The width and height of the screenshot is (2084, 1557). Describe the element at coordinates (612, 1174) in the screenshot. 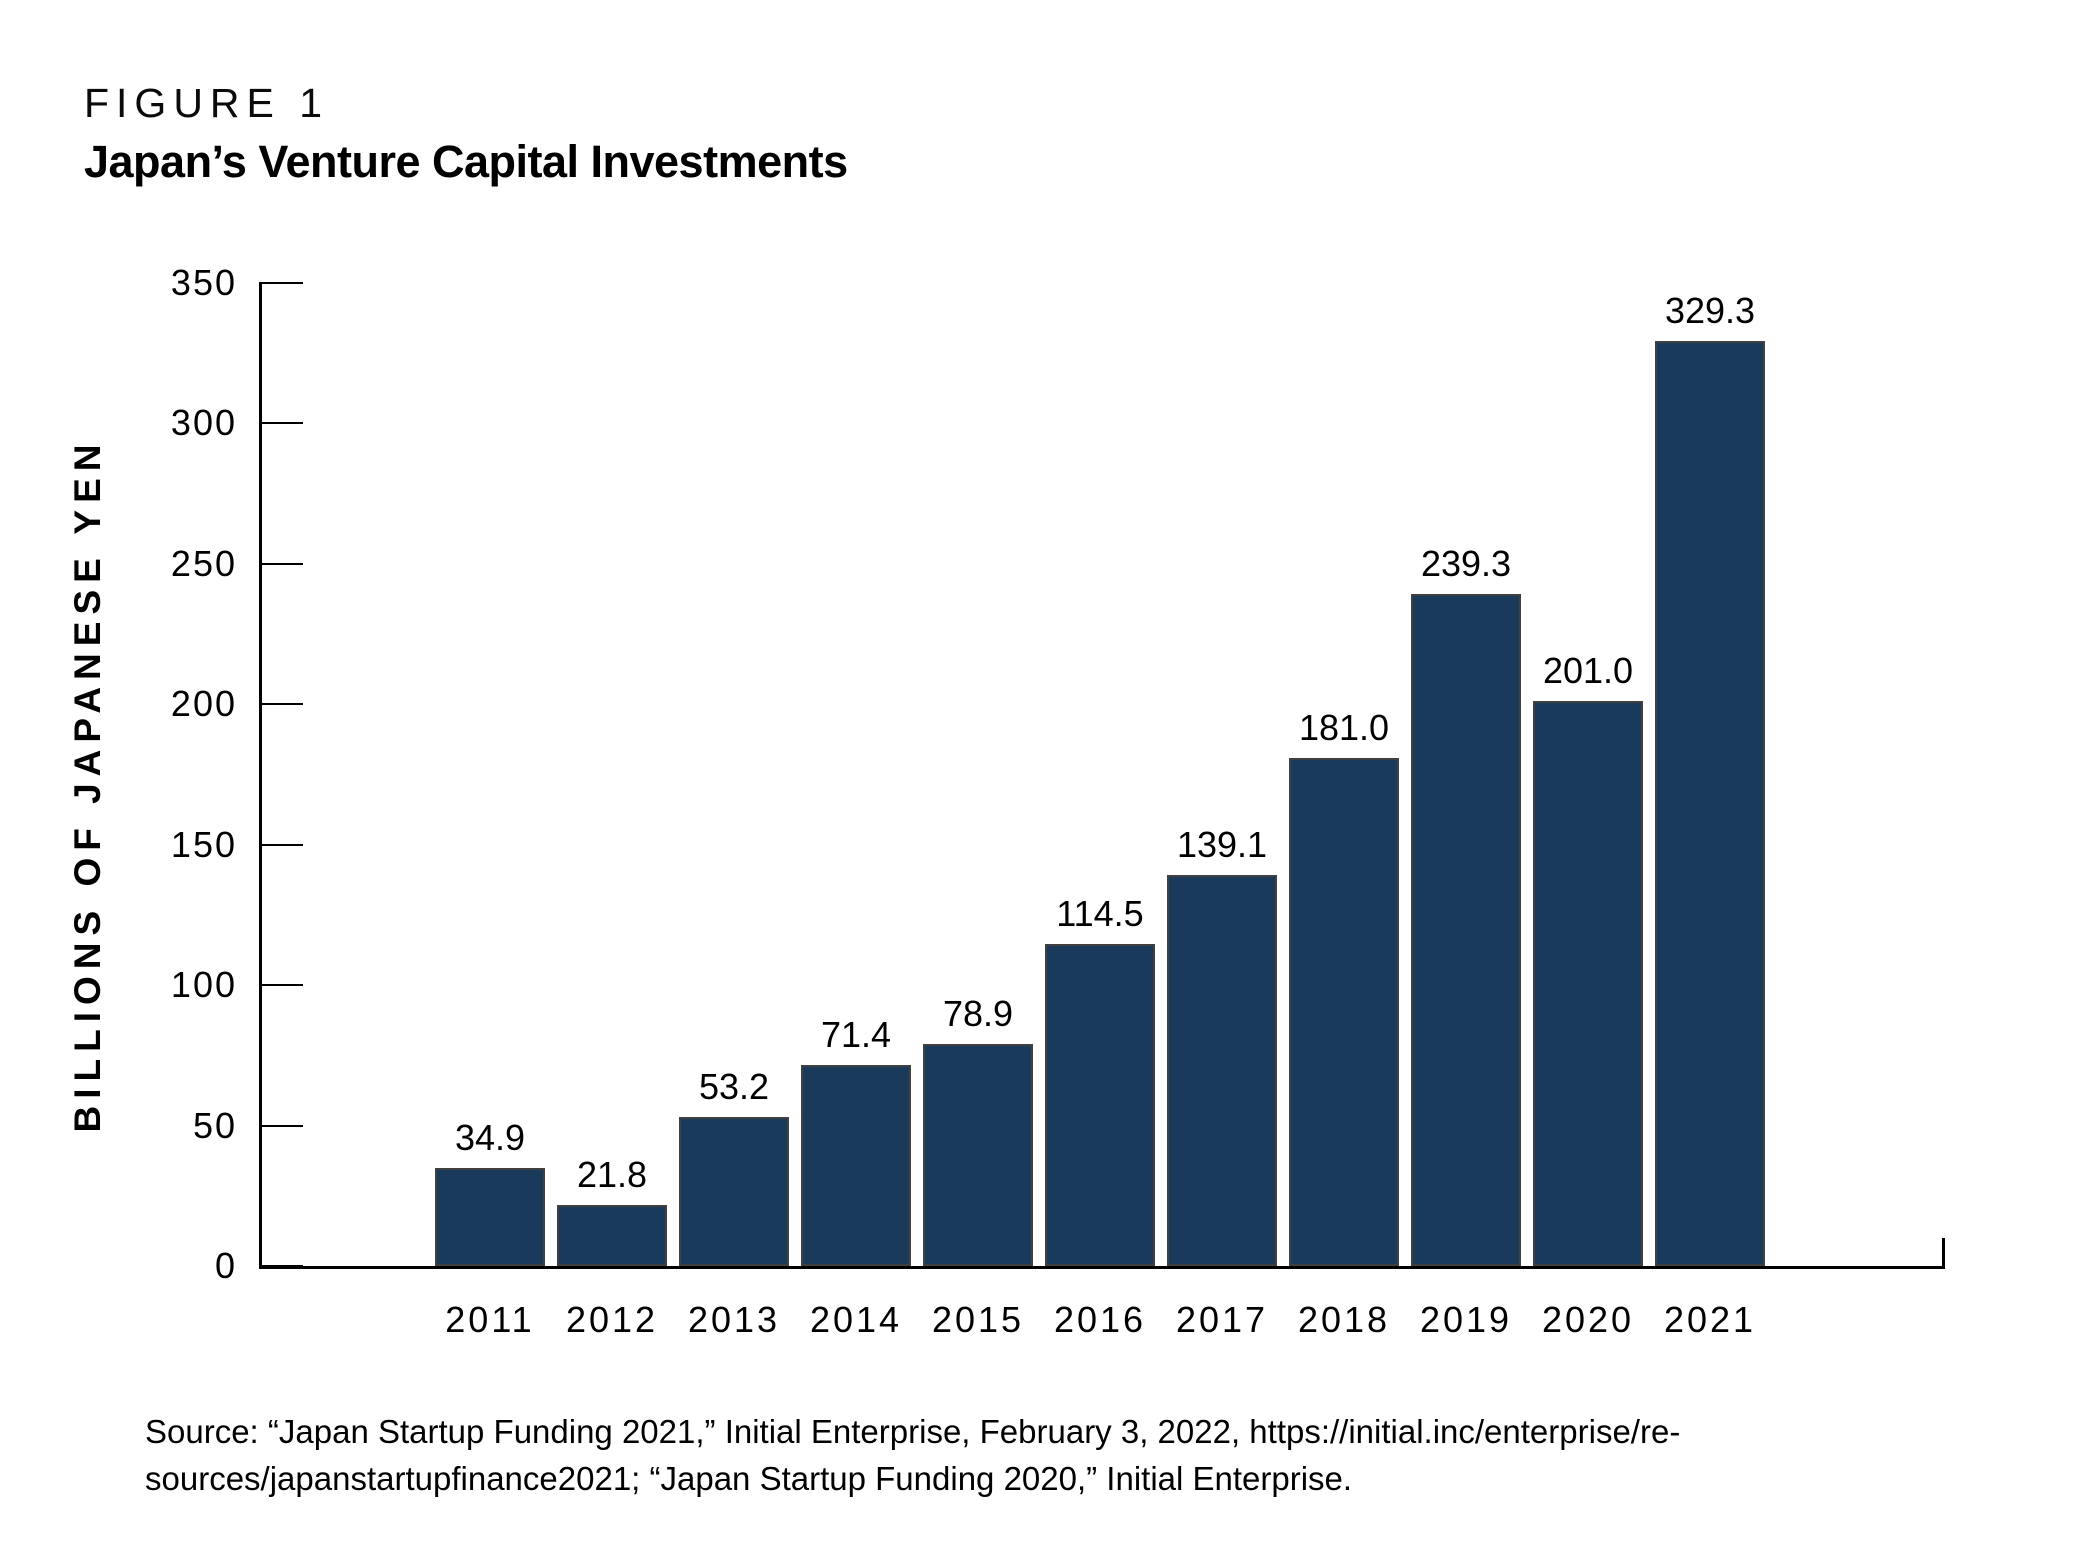

I see `bar-value-label: 21.8` at that location.